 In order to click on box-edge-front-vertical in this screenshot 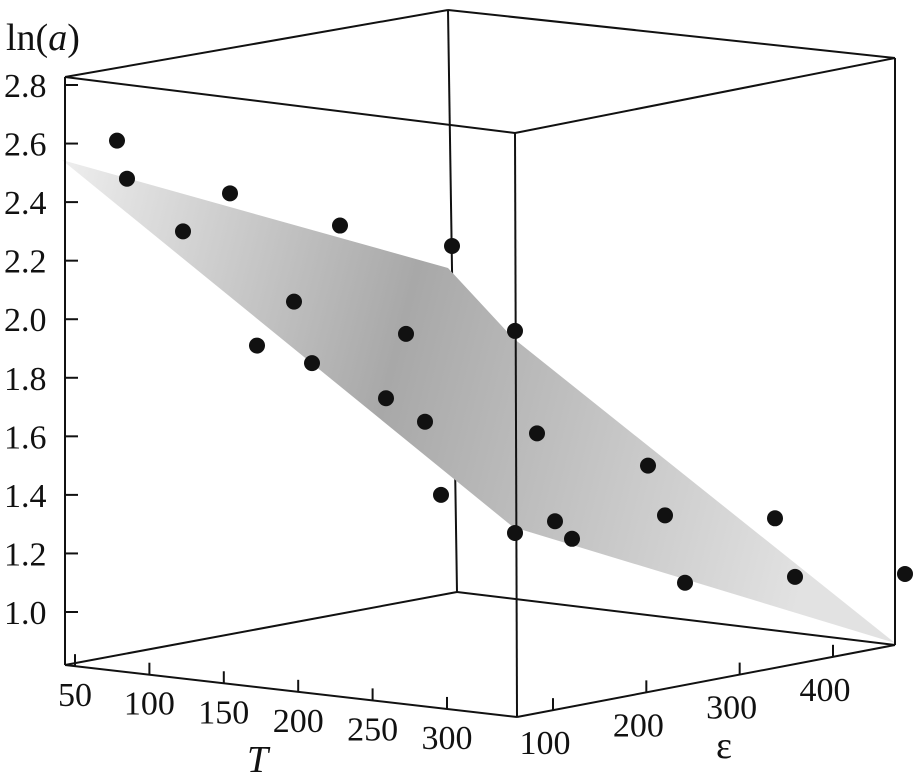, I will do `click(516, 425)`.